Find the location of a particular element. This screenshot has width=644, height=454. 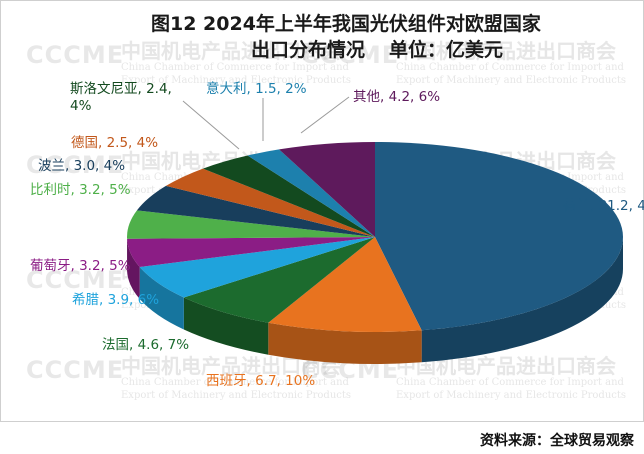

chart-title-line2: 出口分布情况 单位：亿美元 is located at coordinates (377, 48).